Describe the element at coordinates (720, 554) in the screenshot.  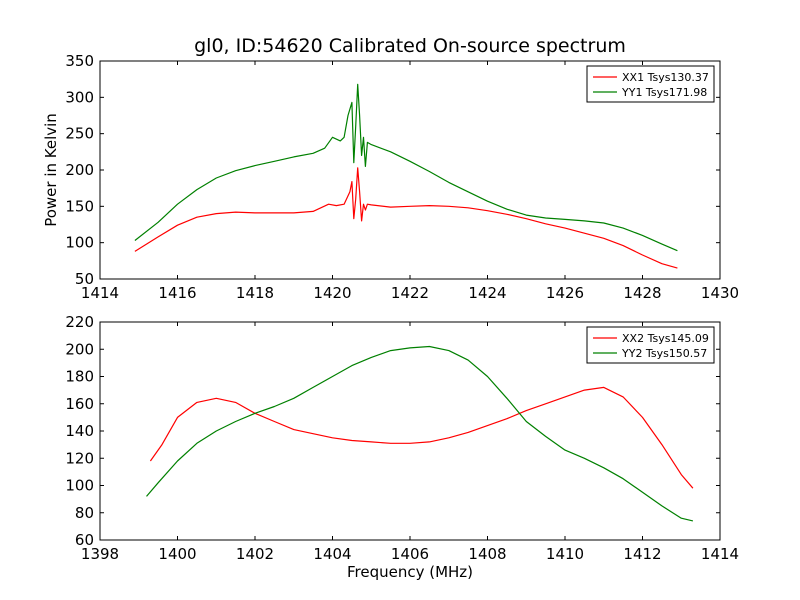
I see `bottom-x-tick-label: 1414` at that location.